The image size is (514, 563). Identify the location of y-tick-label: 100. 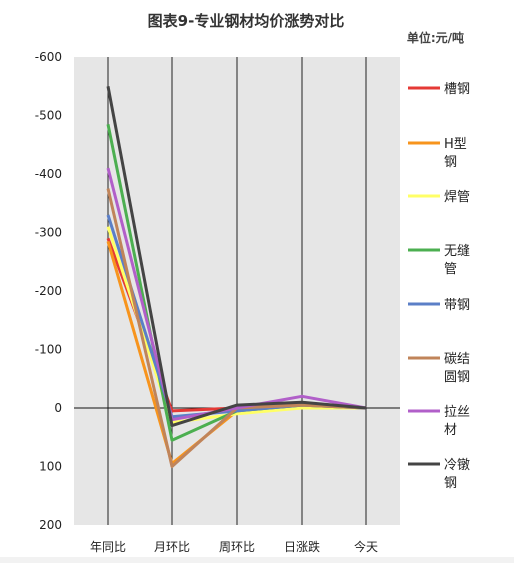
(50, 467).